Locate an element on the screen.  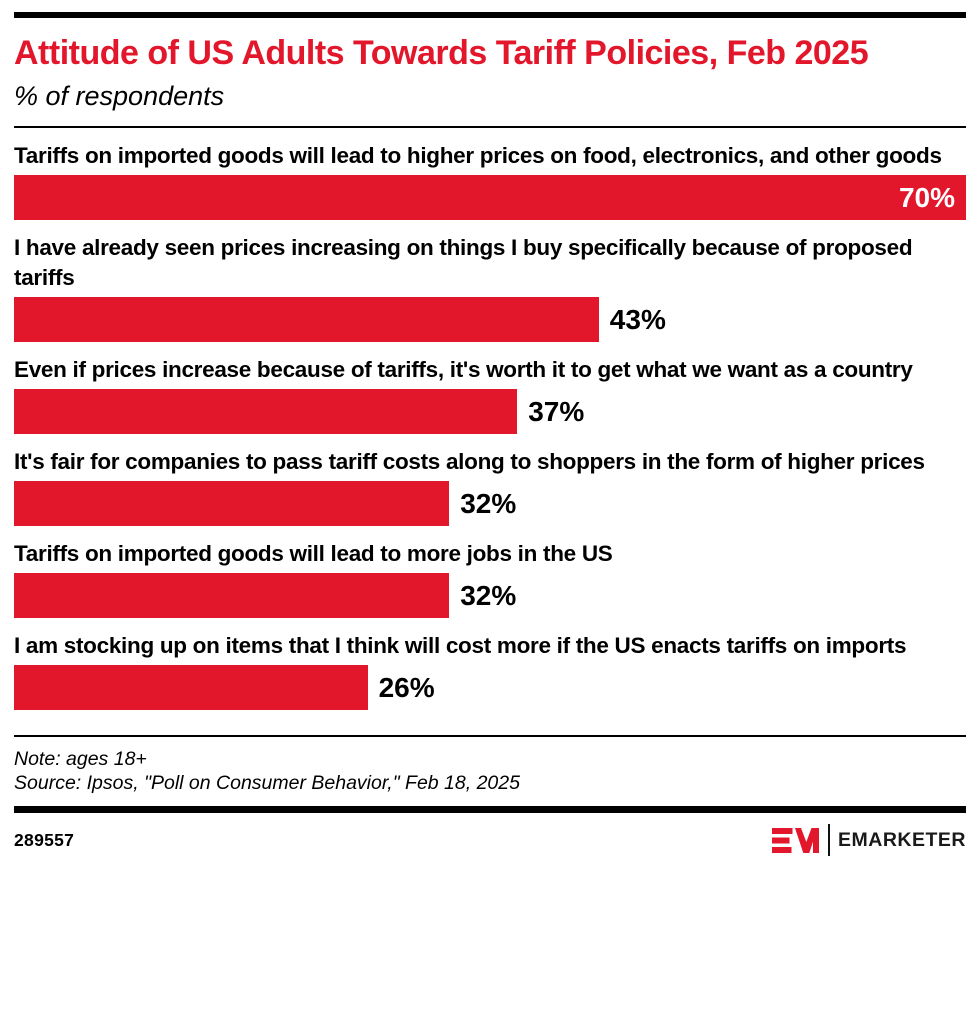
header-divider is located at coordinates (490, 127).